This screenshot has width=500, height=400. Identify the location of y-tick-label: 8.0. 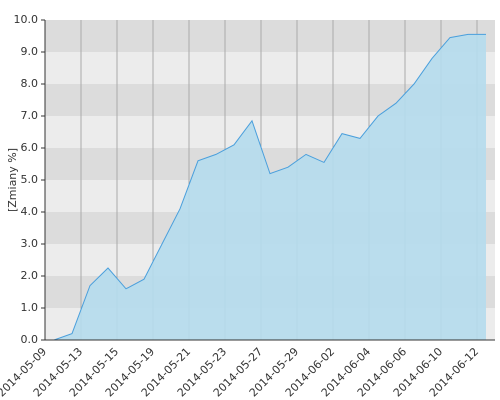
(30, 83).